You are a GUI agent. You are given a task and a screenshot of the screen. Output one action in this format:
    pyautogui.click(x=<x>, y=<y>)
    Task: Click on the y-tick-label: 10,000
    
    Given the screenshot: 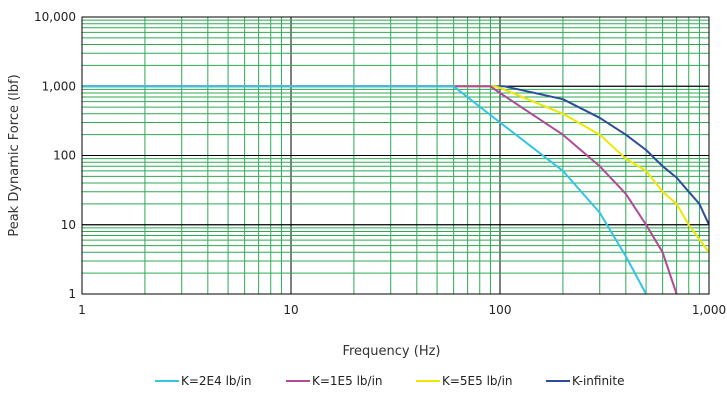 What is the action you would take?
    pyautogui.click(x=55, y=17)
    